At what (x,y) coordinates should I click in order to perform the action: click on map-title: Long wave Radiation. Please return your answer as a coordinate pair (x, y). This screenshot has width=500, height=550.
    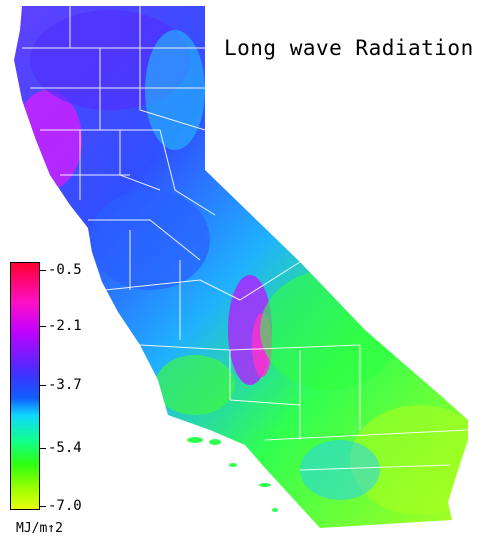
    Looking at the image, I should click on (349, 48).